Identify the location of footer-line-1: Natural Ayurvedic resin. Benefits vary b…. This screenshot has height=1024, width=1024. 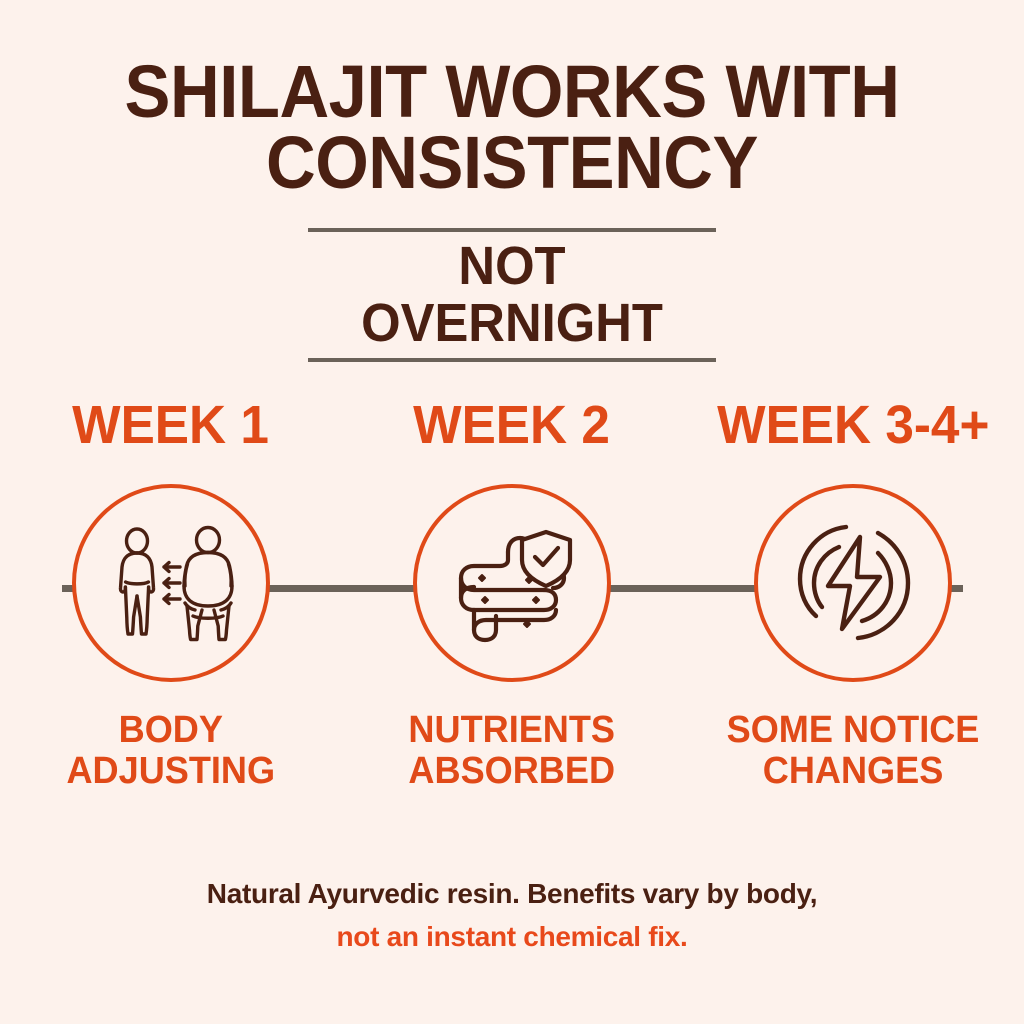
(512, 893).